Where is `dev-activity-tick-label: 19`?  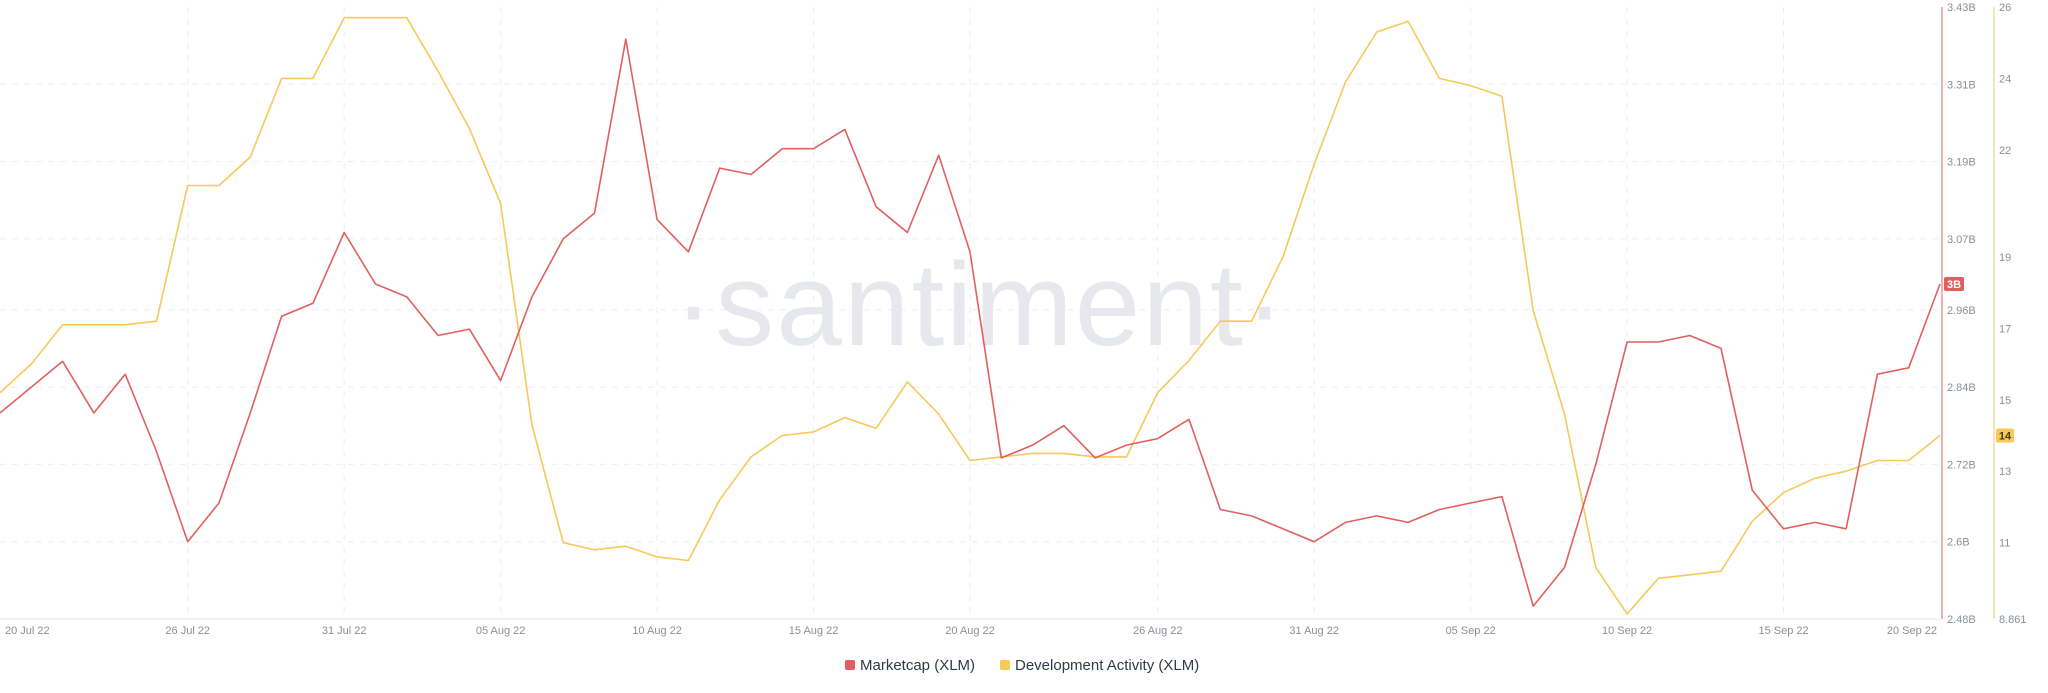
dev-activity-tick-label: 19 is located at coordinates (2005, 258).